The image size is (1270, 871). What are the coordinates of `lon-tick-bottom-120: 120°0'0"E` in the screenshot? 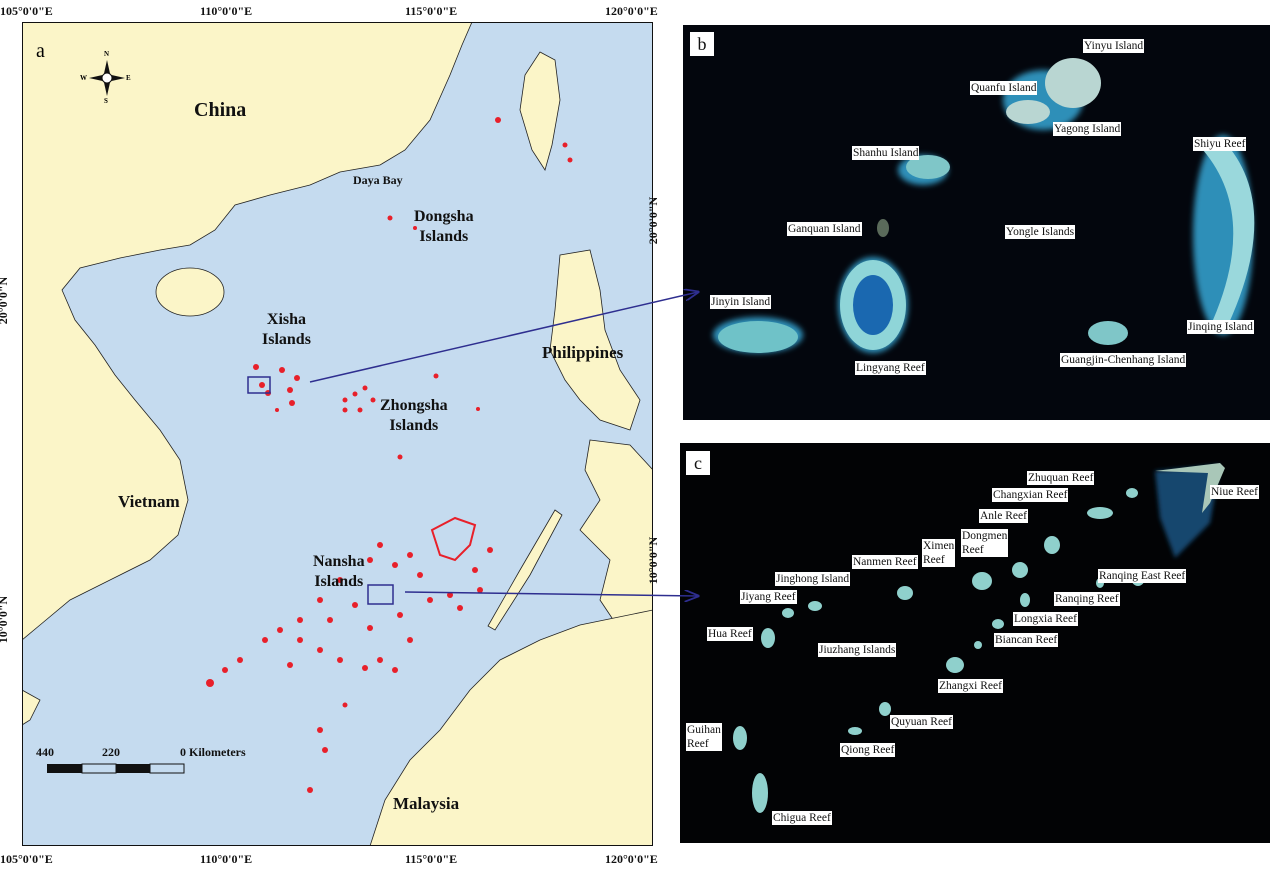 It's located at (631, 859).